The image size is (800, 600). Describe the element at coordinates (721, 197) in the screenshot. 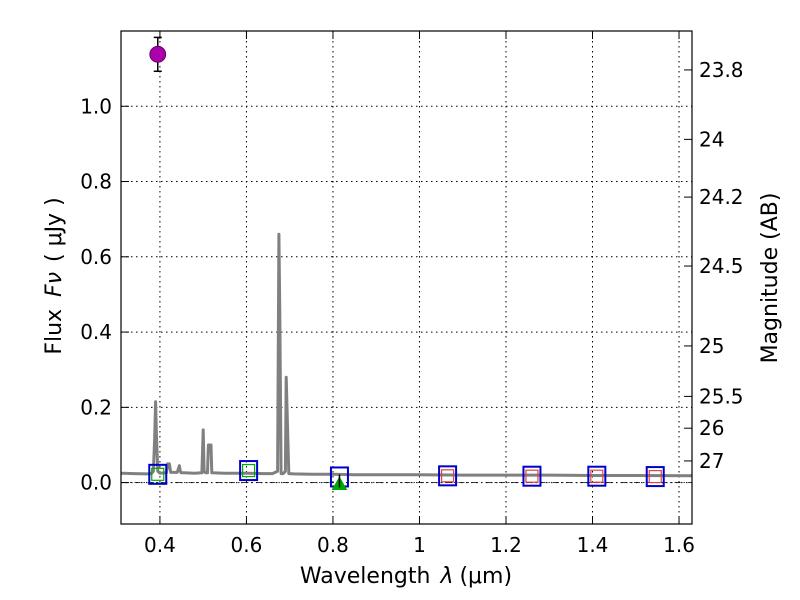

I see `magnitude-tick-label: 24.2` at that location.